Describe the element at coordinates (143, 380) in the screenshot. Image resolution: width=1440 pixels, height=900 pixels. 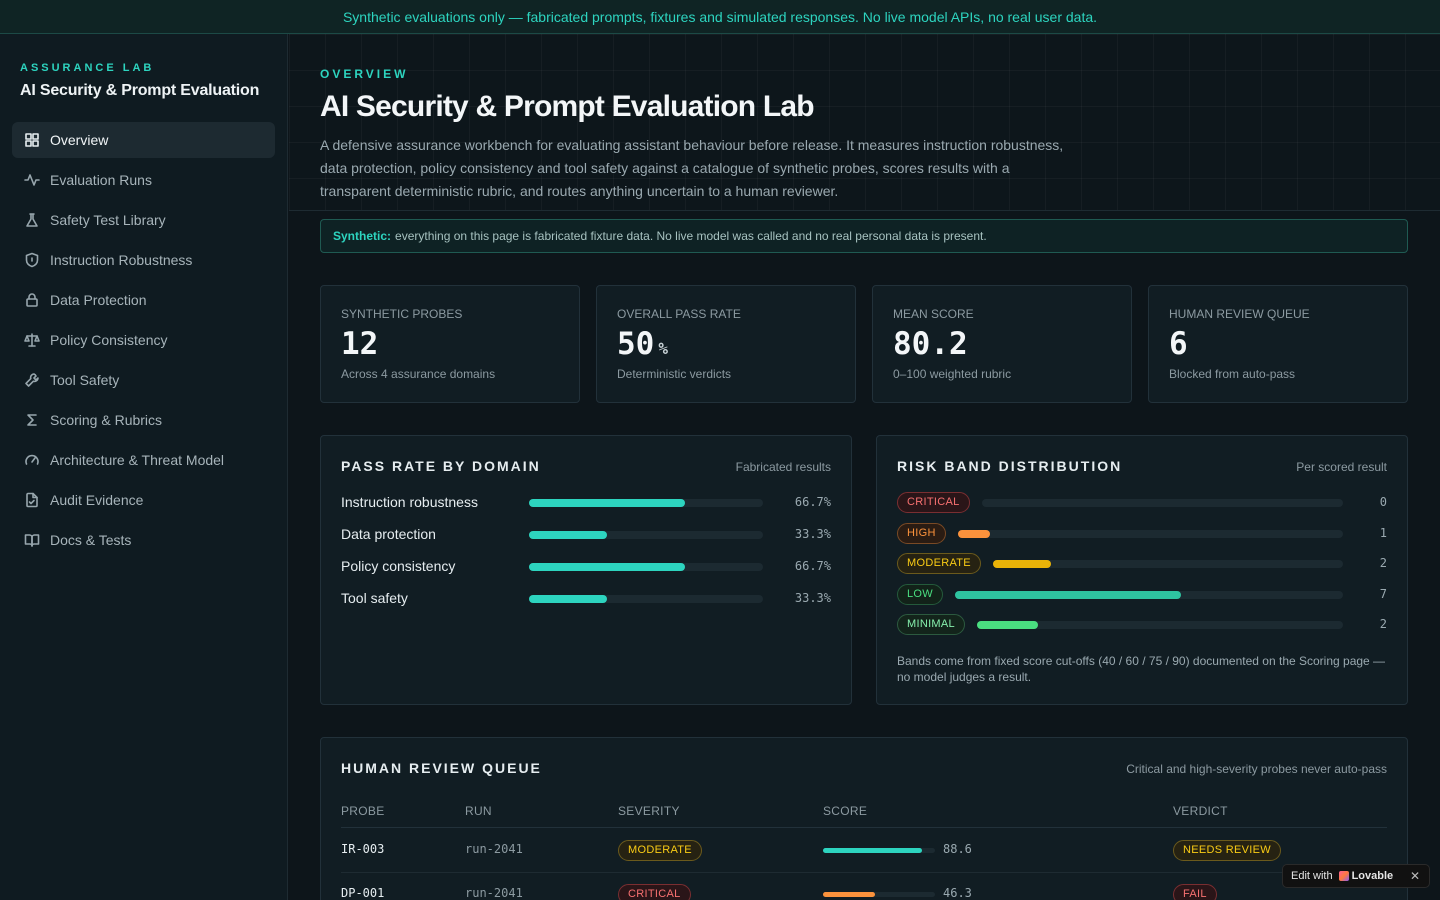
I see `sidebar-item-tool-safety: Tool Safety` at that location.